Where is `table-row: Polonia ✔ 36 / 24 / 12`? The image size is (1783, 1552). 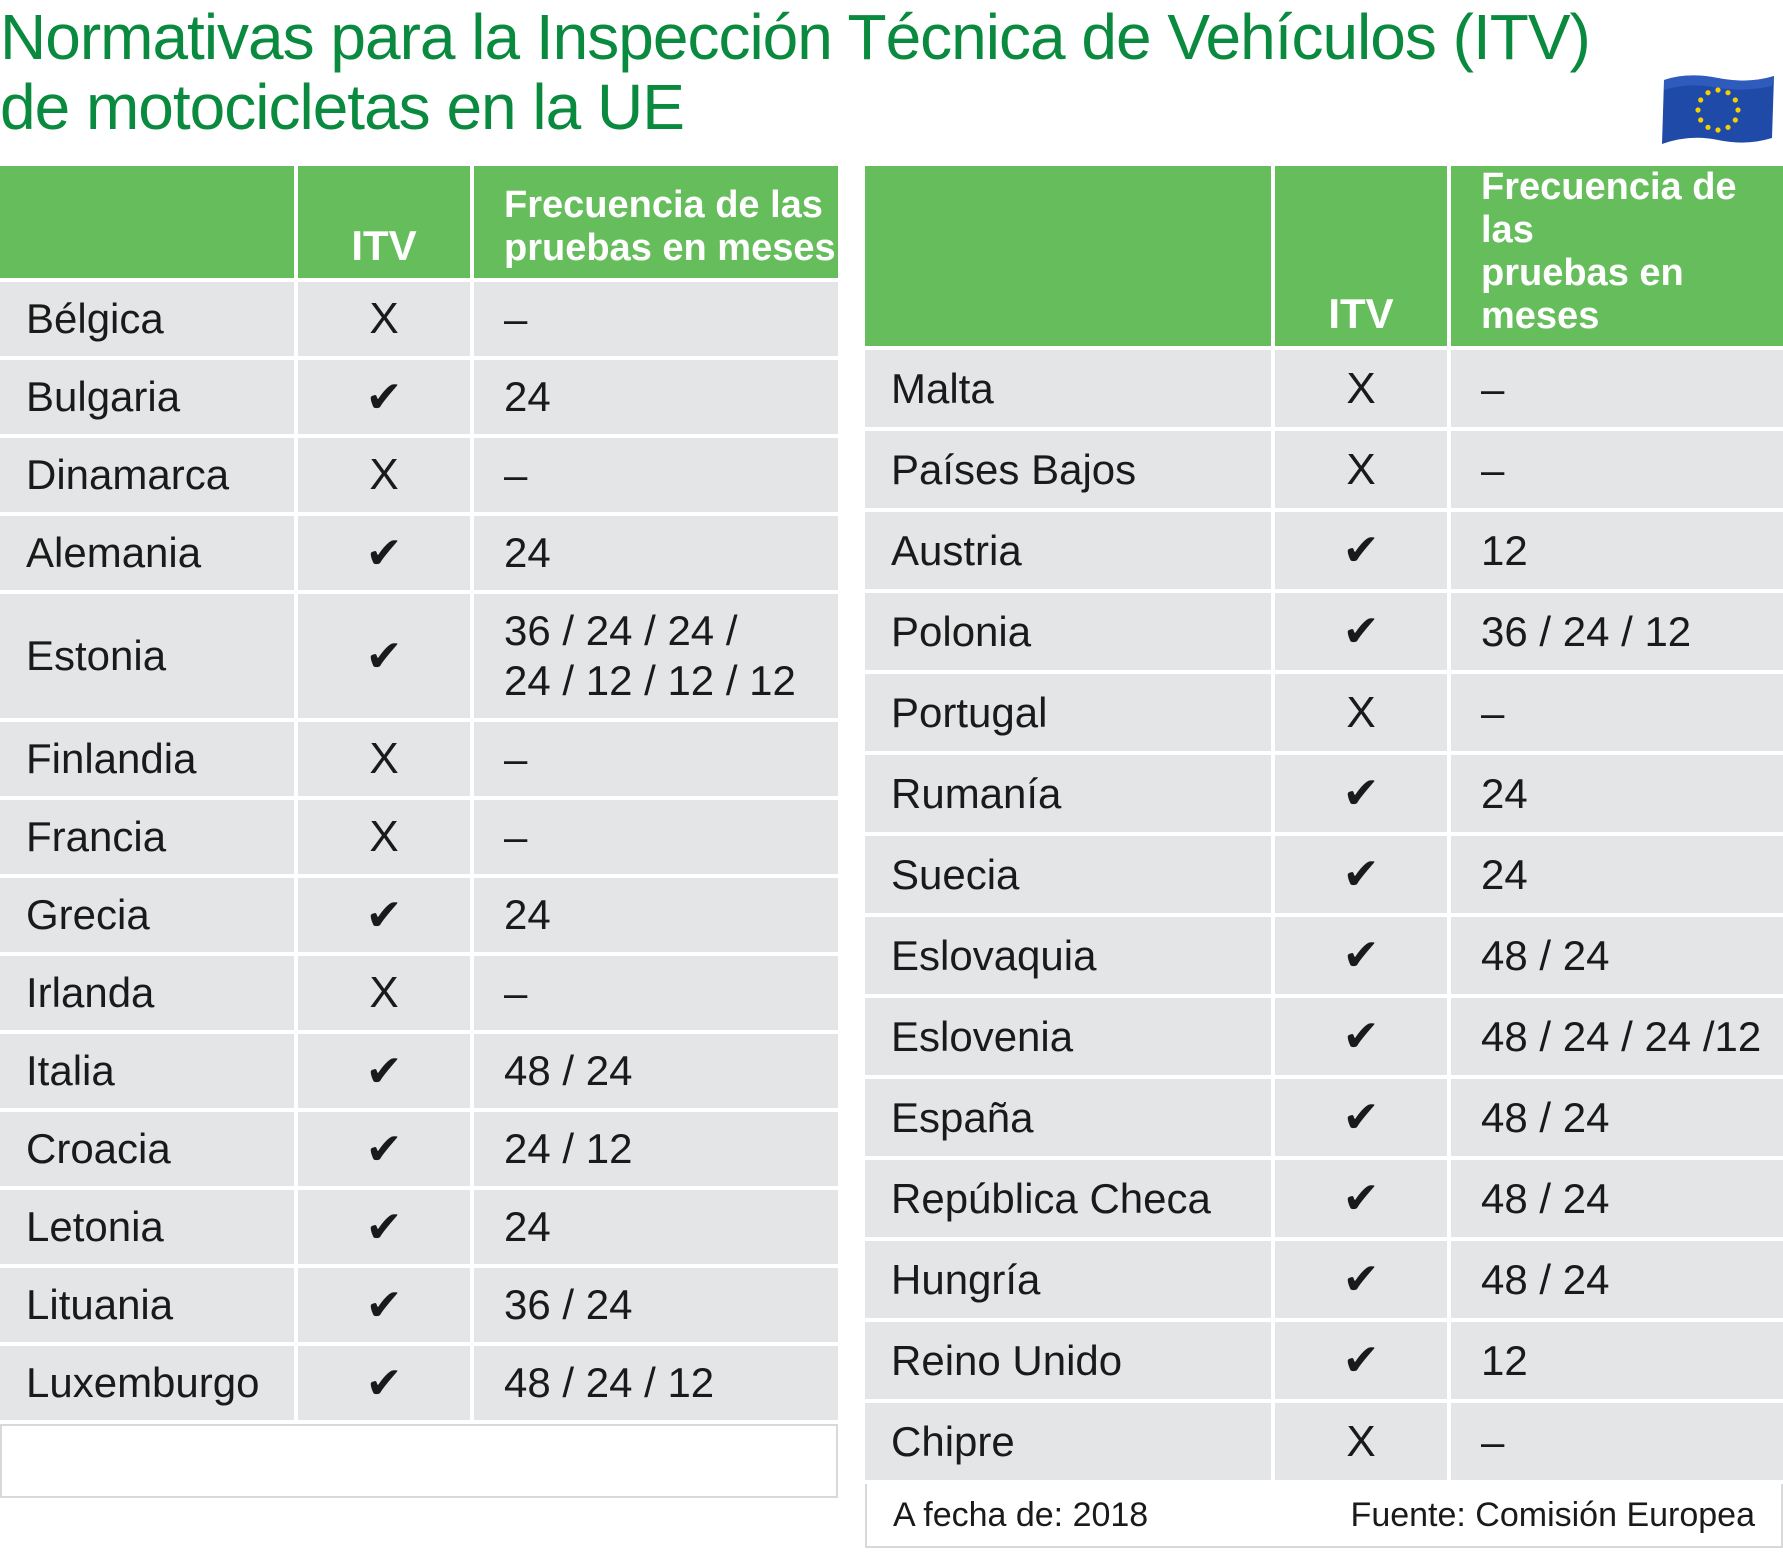 table-row: Polonia ✔ 36 / 24 / 12 is located at coordinates (1324, 631).